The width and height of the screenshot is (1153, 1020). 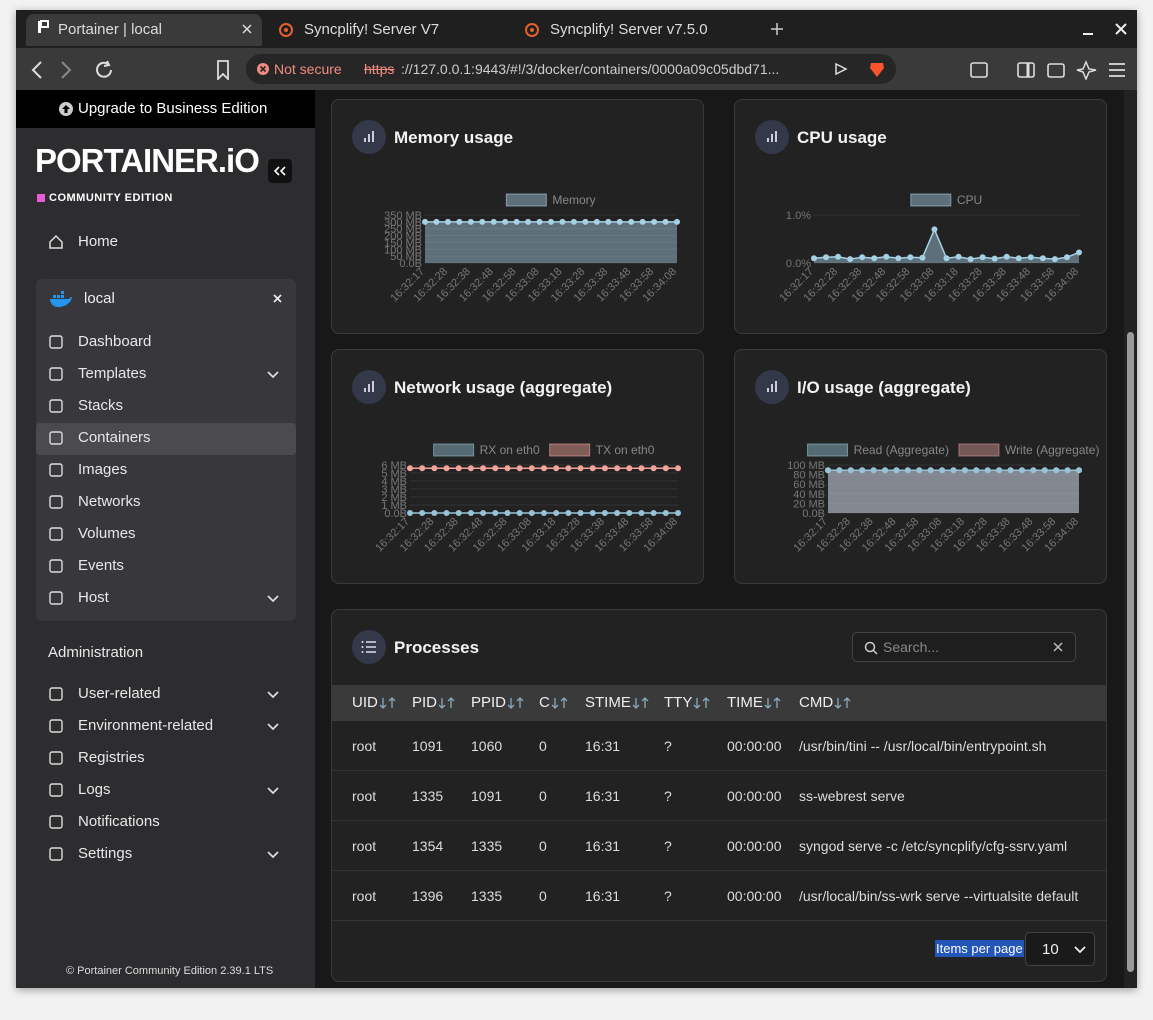 What do you see at coordinates (109, 501) in the screenshot?
I see `nav-item: Networks` at bounding box center [109, 501].